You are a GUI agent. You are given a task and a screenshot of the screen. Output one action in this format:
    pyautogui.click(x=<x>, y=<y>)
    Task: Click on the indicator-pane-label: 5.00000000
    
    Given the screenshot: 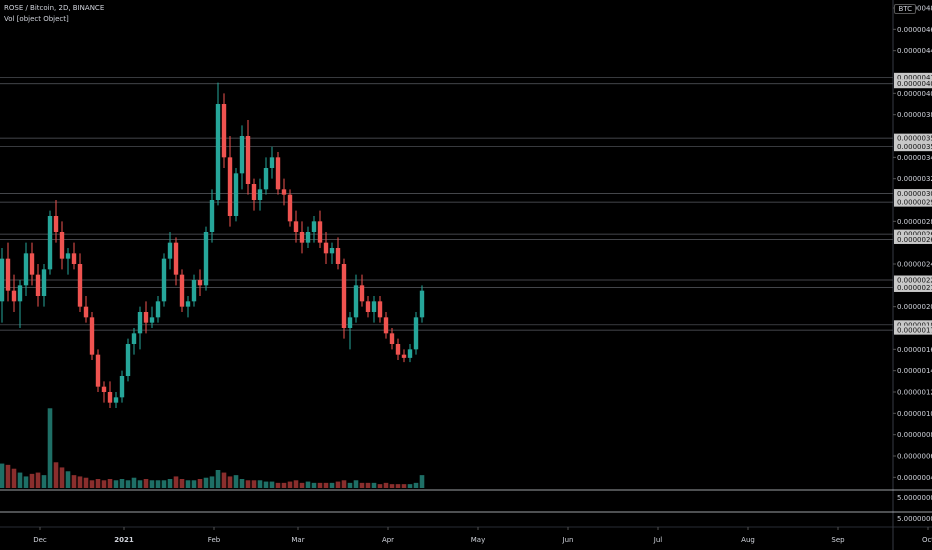 What is the action you would take?
    pyautogui.click(x=914, y=498)
    